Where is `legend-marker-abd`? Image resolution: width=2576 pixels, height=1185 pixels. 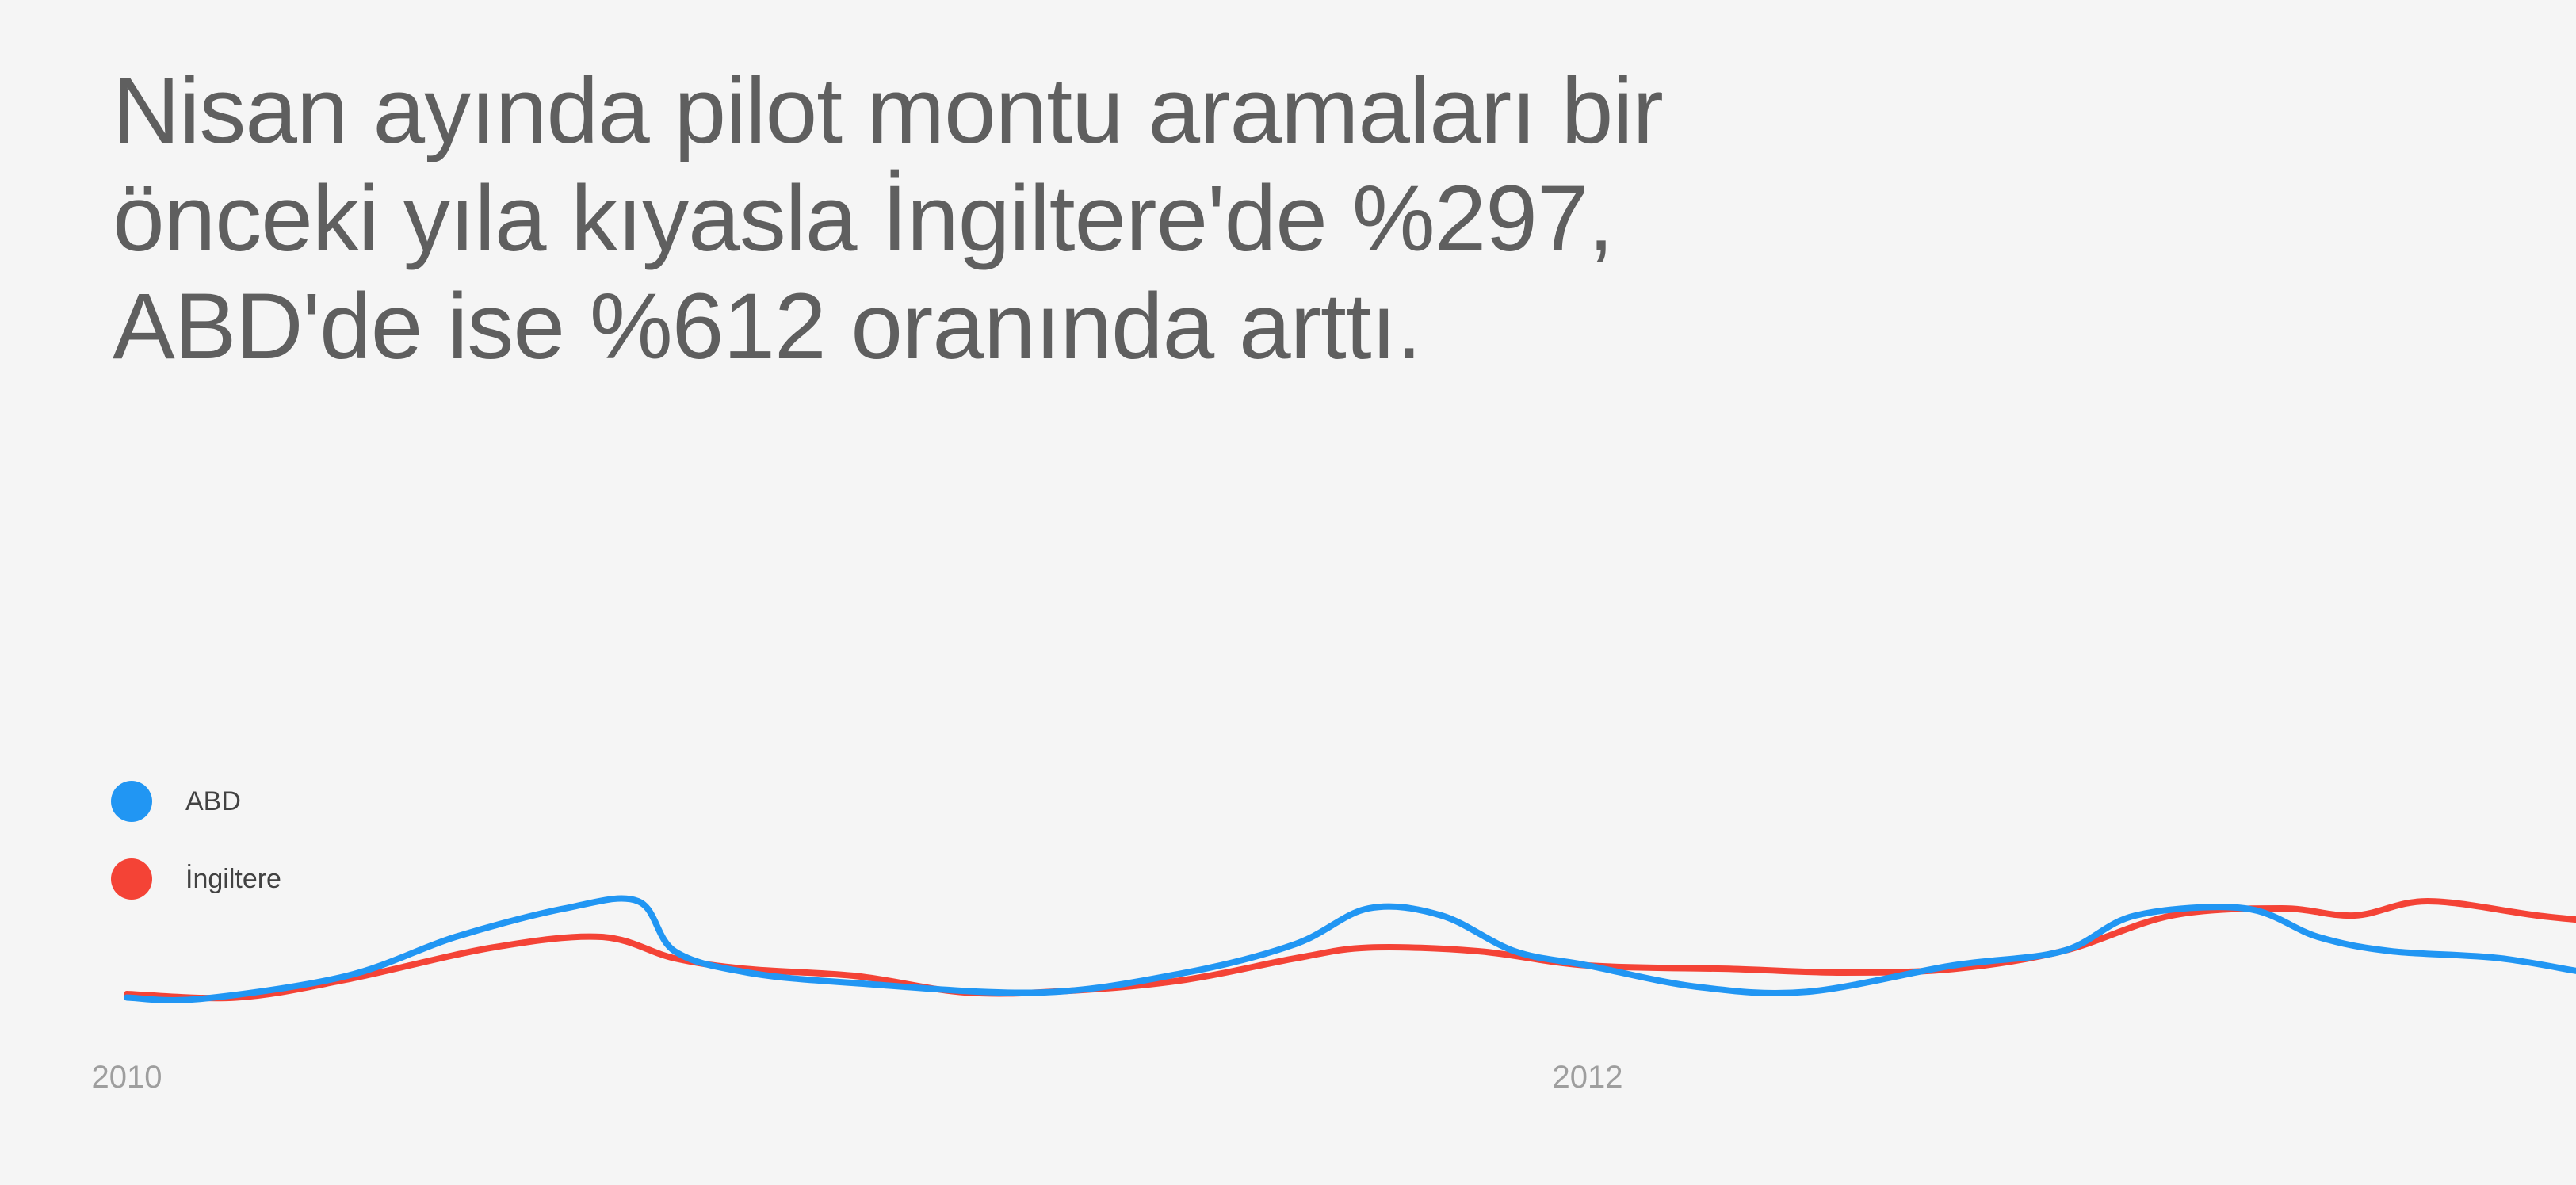 legend-marker-abd is located at coordinates (131, 801).